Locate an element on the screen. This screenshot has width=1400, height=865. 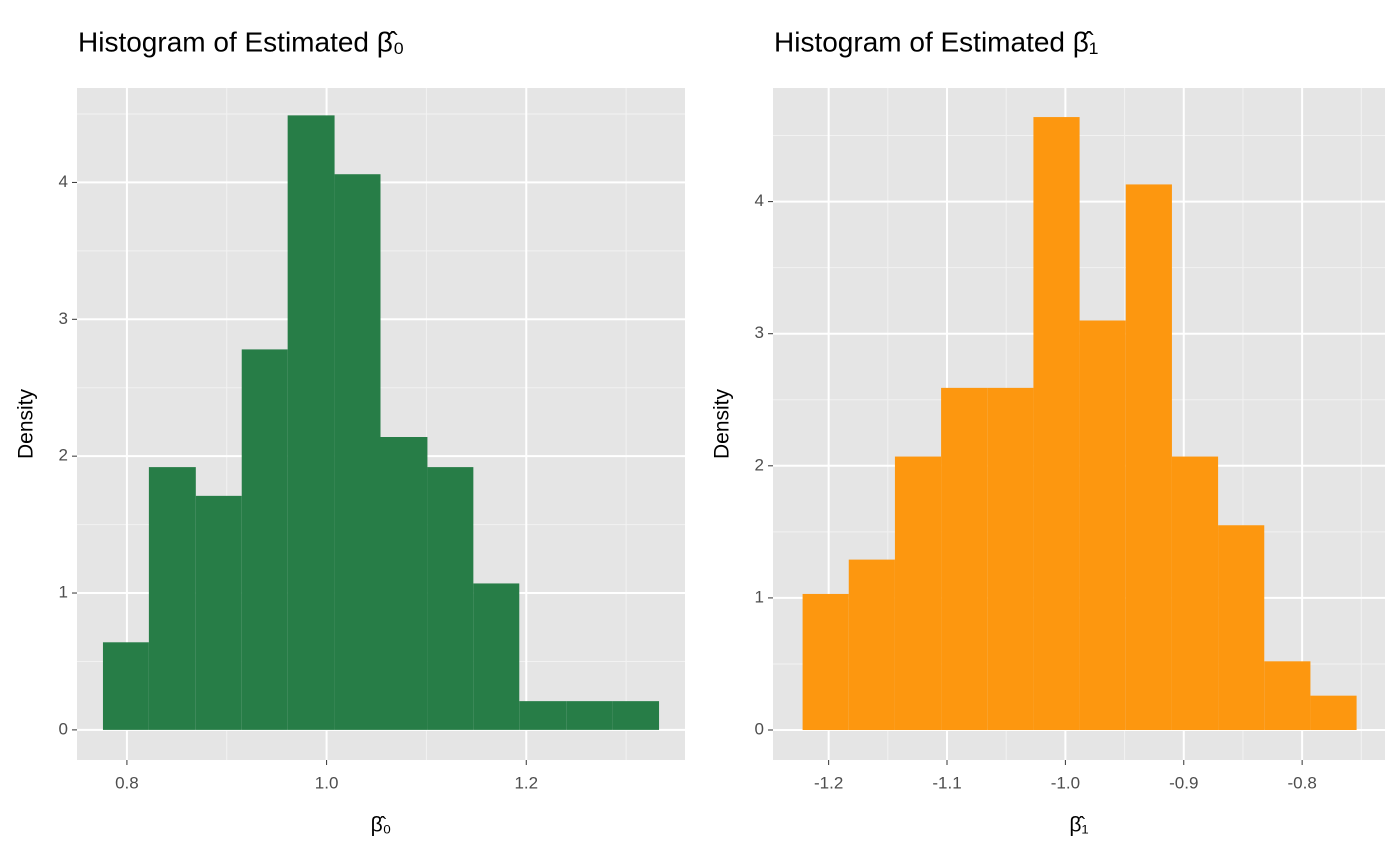
x-axis-title: β̂₀ is located at coordinates (381, 825).